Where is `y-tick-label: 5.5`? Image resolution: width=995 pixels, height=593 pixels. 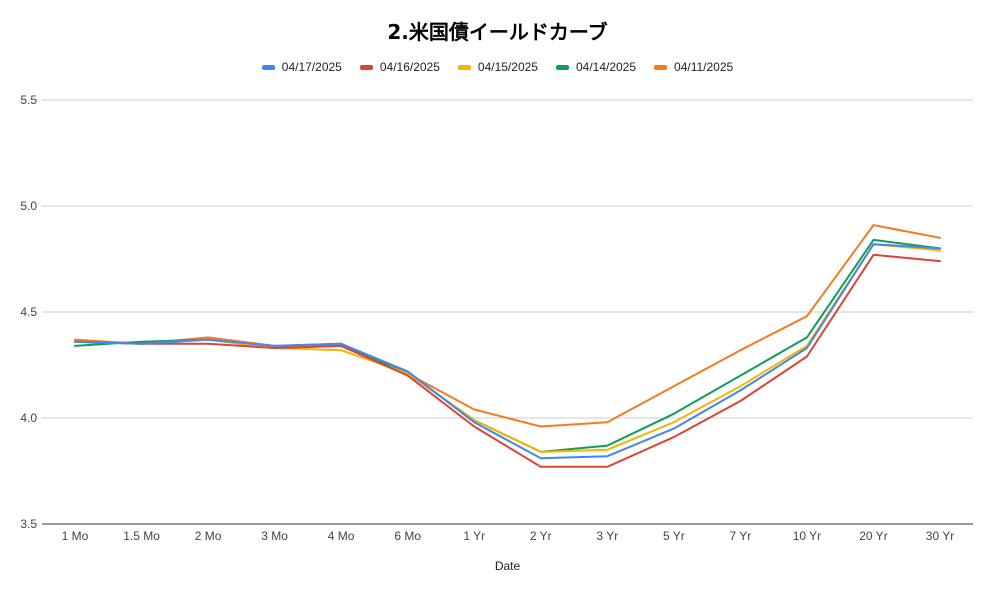 y-tick-label: 5.5 is located at coordinates (28, 100).